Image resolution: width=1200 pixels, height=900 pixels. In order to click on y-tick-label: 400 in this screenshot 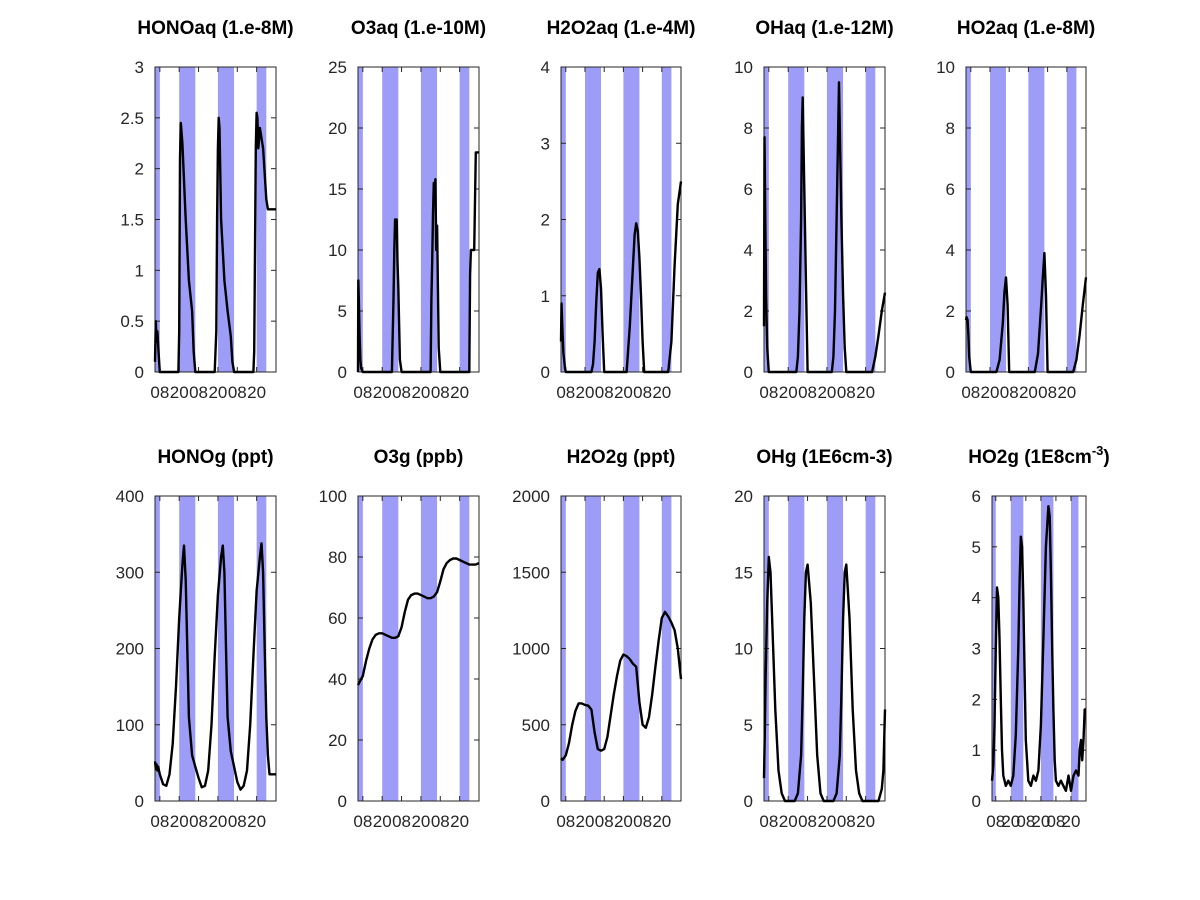, I will do `click(130, 496)`.